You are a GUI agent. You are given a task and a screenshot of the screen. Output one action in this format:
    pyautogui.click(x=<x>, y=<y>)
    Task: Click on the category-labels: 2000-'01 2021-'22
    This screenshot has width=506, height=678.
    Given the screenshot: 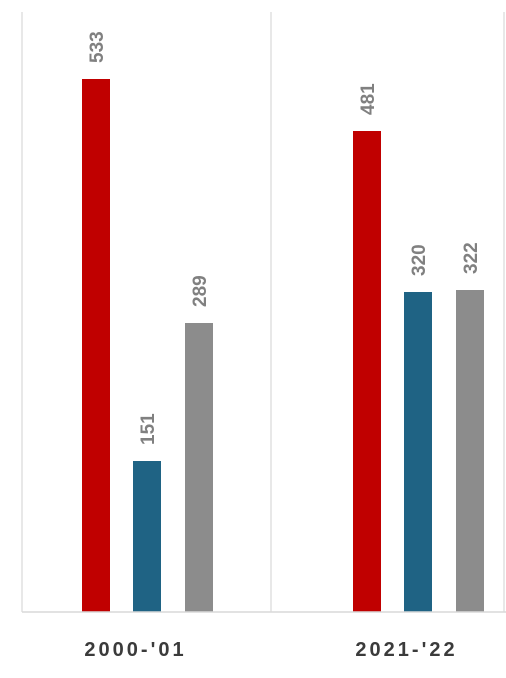 What is the action you would take?
    pyautogui.click(x=270, y=650)
    